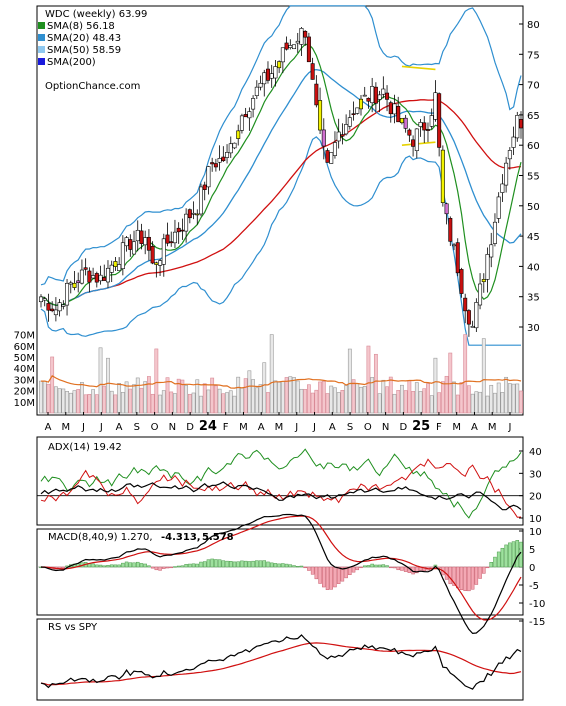 The height and width of the screenshot is (706, 566). What do you see at coordinates (218, 537) in the screenshot?
I see `macd-histogram-value: 5.578` at bounding box center [218, 537].